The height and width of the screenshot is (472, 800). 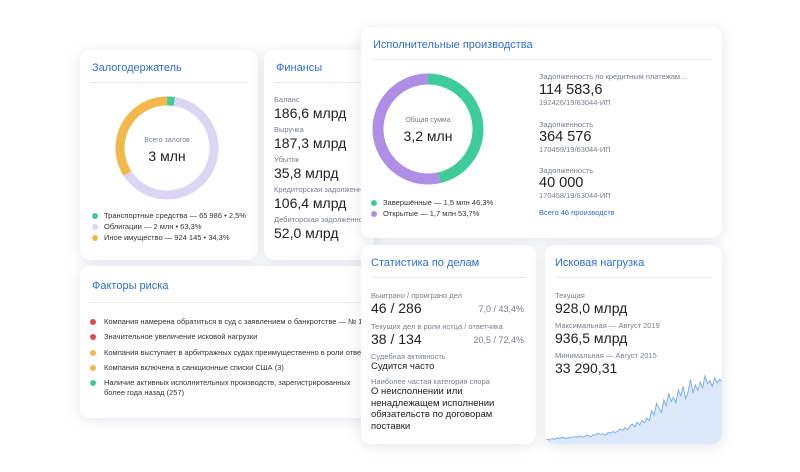 What do you see at coordinates (575, 149) in the screenshot?
I see `debt-number: 170459/19/63044-ИП` at bounding box center [575, 149].